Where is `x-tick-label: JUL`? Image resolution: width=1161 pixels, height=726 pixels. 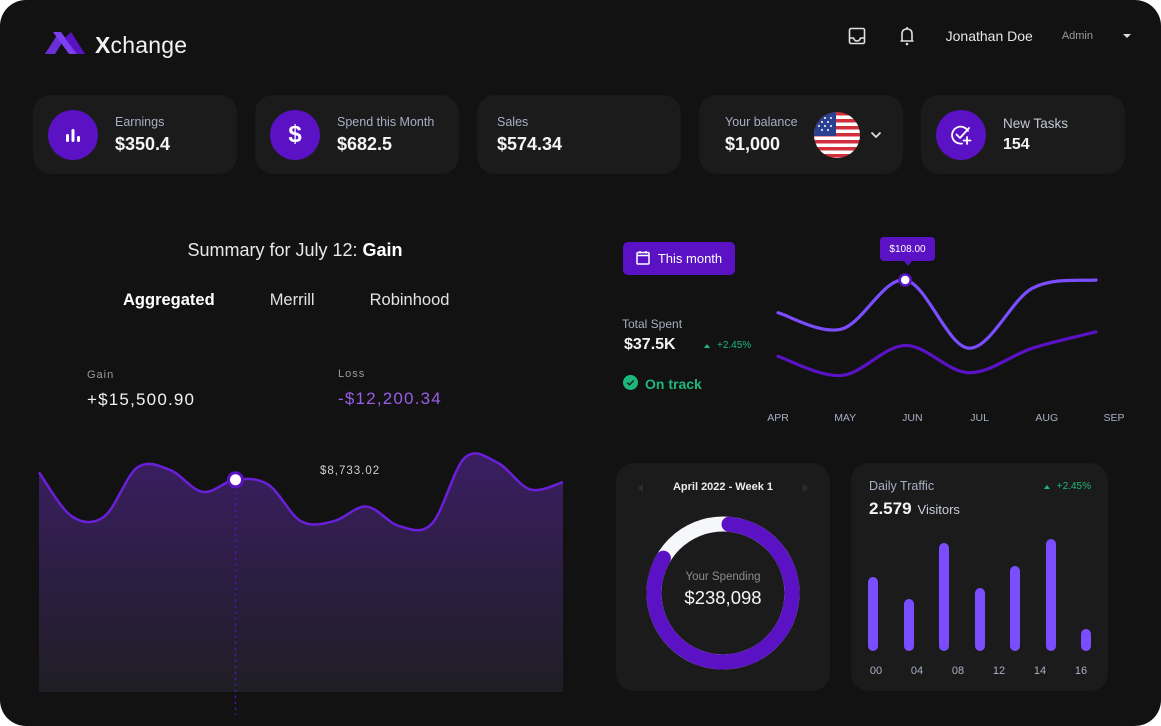
x-tick-label: JUL is located at coordinates (979, 418).